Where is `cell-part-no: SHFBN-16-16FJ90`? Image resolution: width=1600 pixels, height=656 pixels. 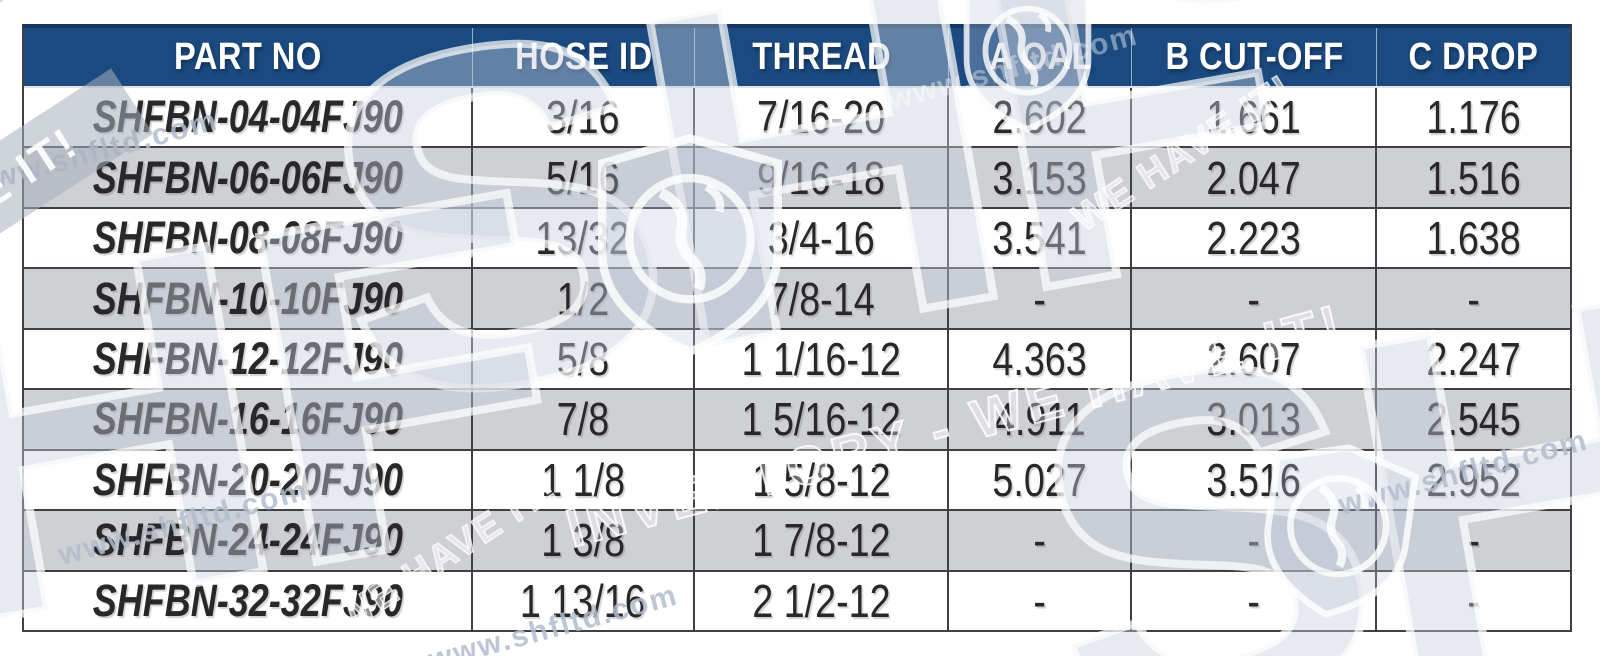 cell-part-no: SHFBN-16-16FJ90 is located at coordinates (249, 419).